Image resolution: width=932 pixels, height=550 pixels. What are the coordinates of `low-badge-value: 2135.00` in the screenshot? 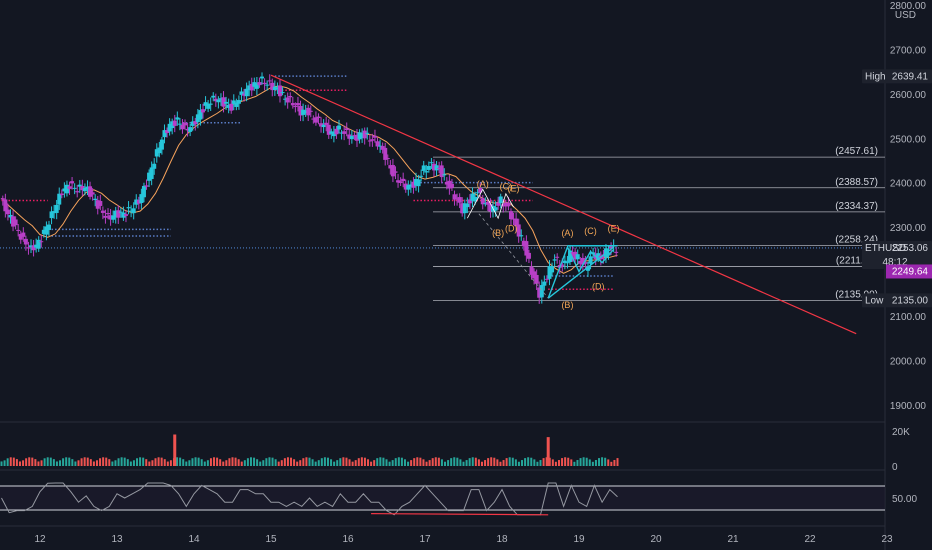 It's located at (910, 300).